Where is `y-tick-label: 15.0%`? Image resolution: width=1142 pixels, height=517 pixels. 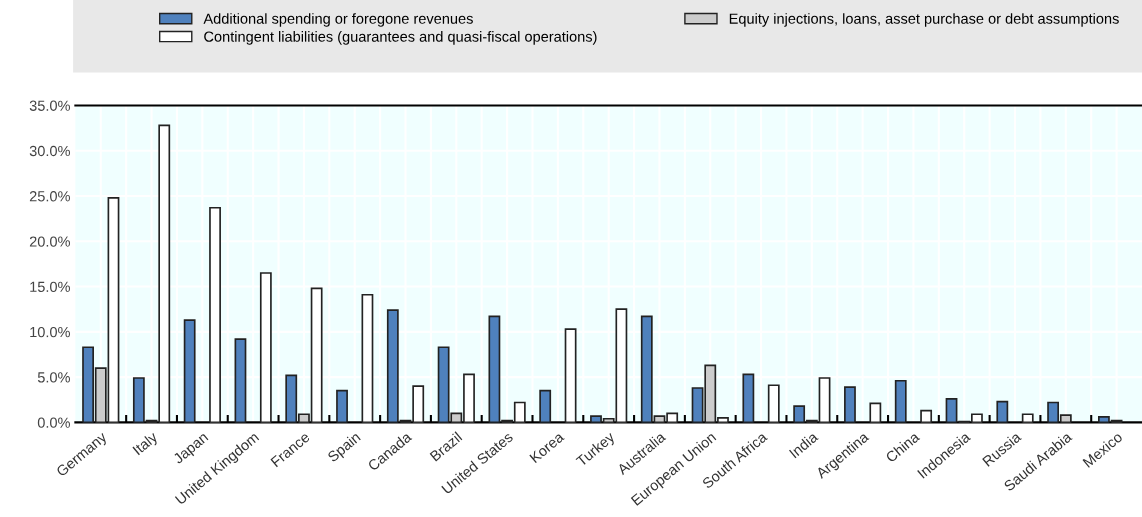
y-tick-label: 15.0% is located at coordinates (50, 286).